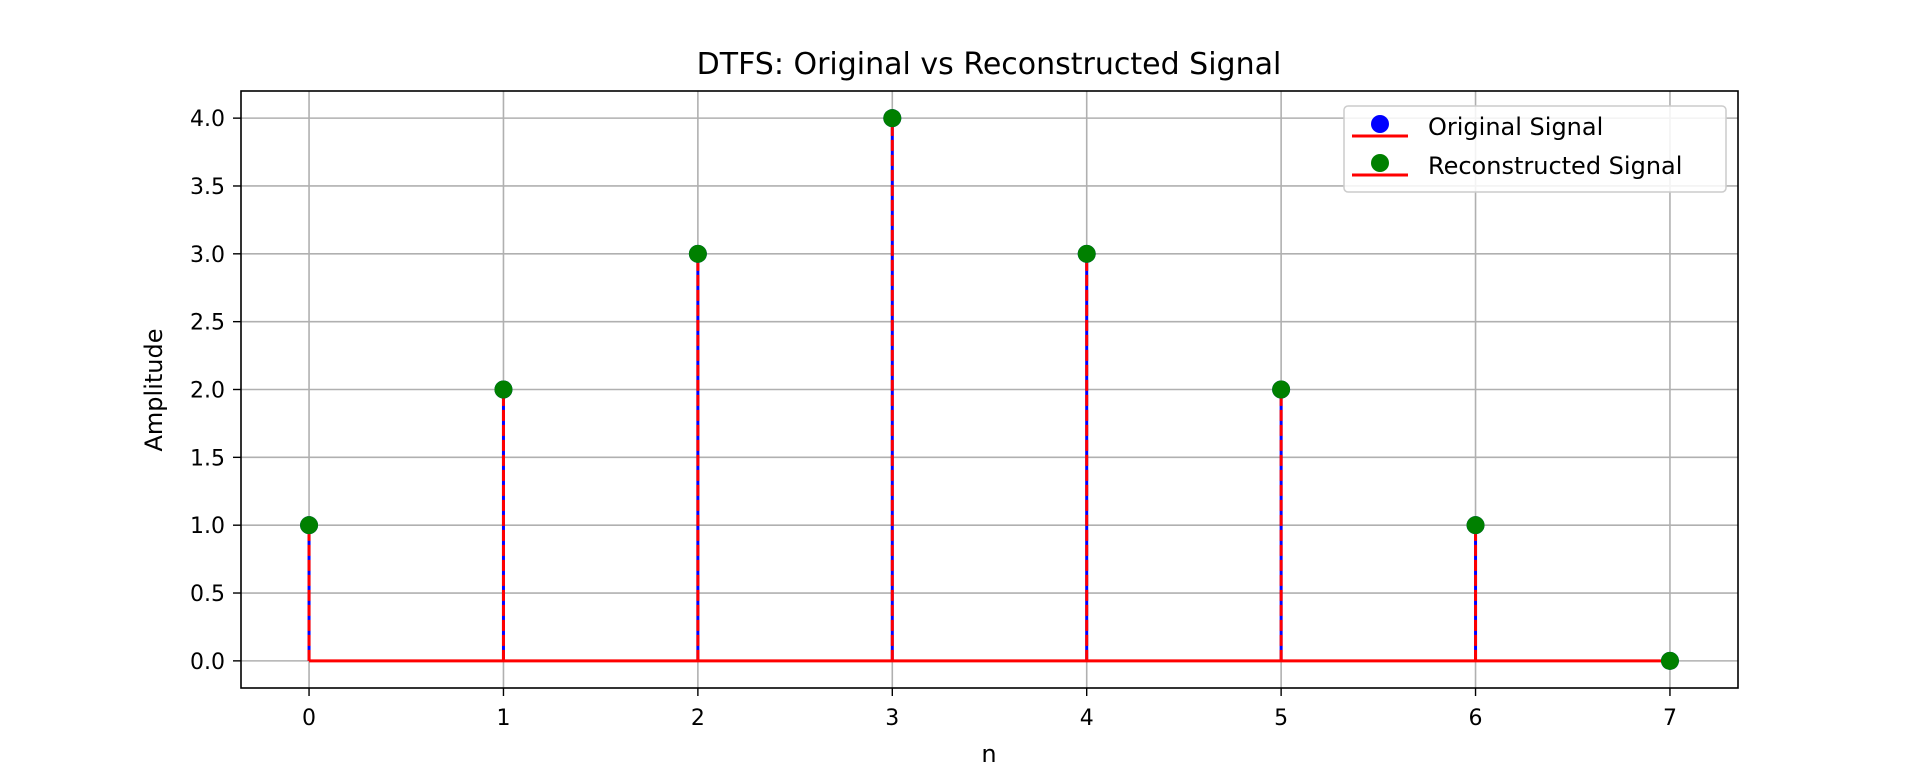  Describe the element at coordinates (1380, 163) in the screenshot. I see `legend-reconstructed-marker` at that location.